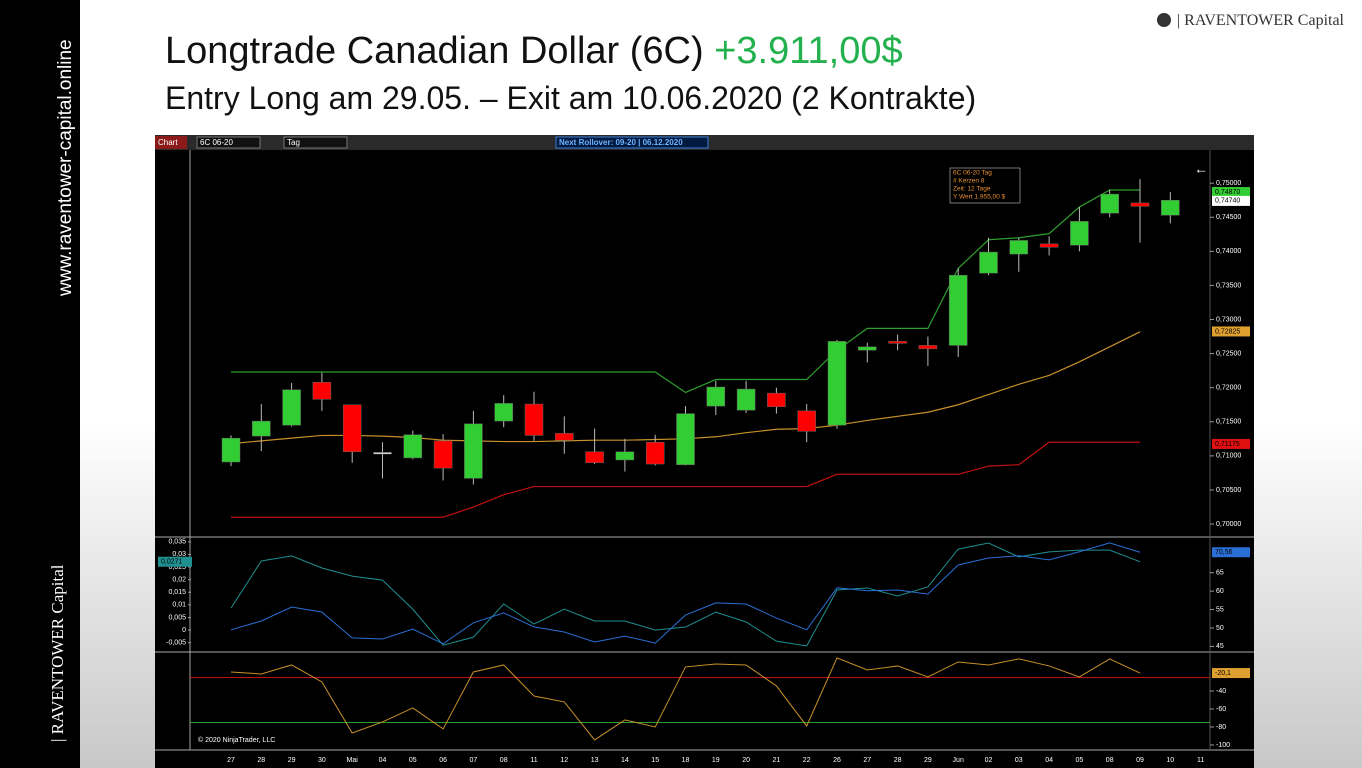 The image size is (1362, 768). What do you see at coordinates (595, 760) in the screenshot?
I see `x-tick-label: 13` at bounding box center [595, 760].